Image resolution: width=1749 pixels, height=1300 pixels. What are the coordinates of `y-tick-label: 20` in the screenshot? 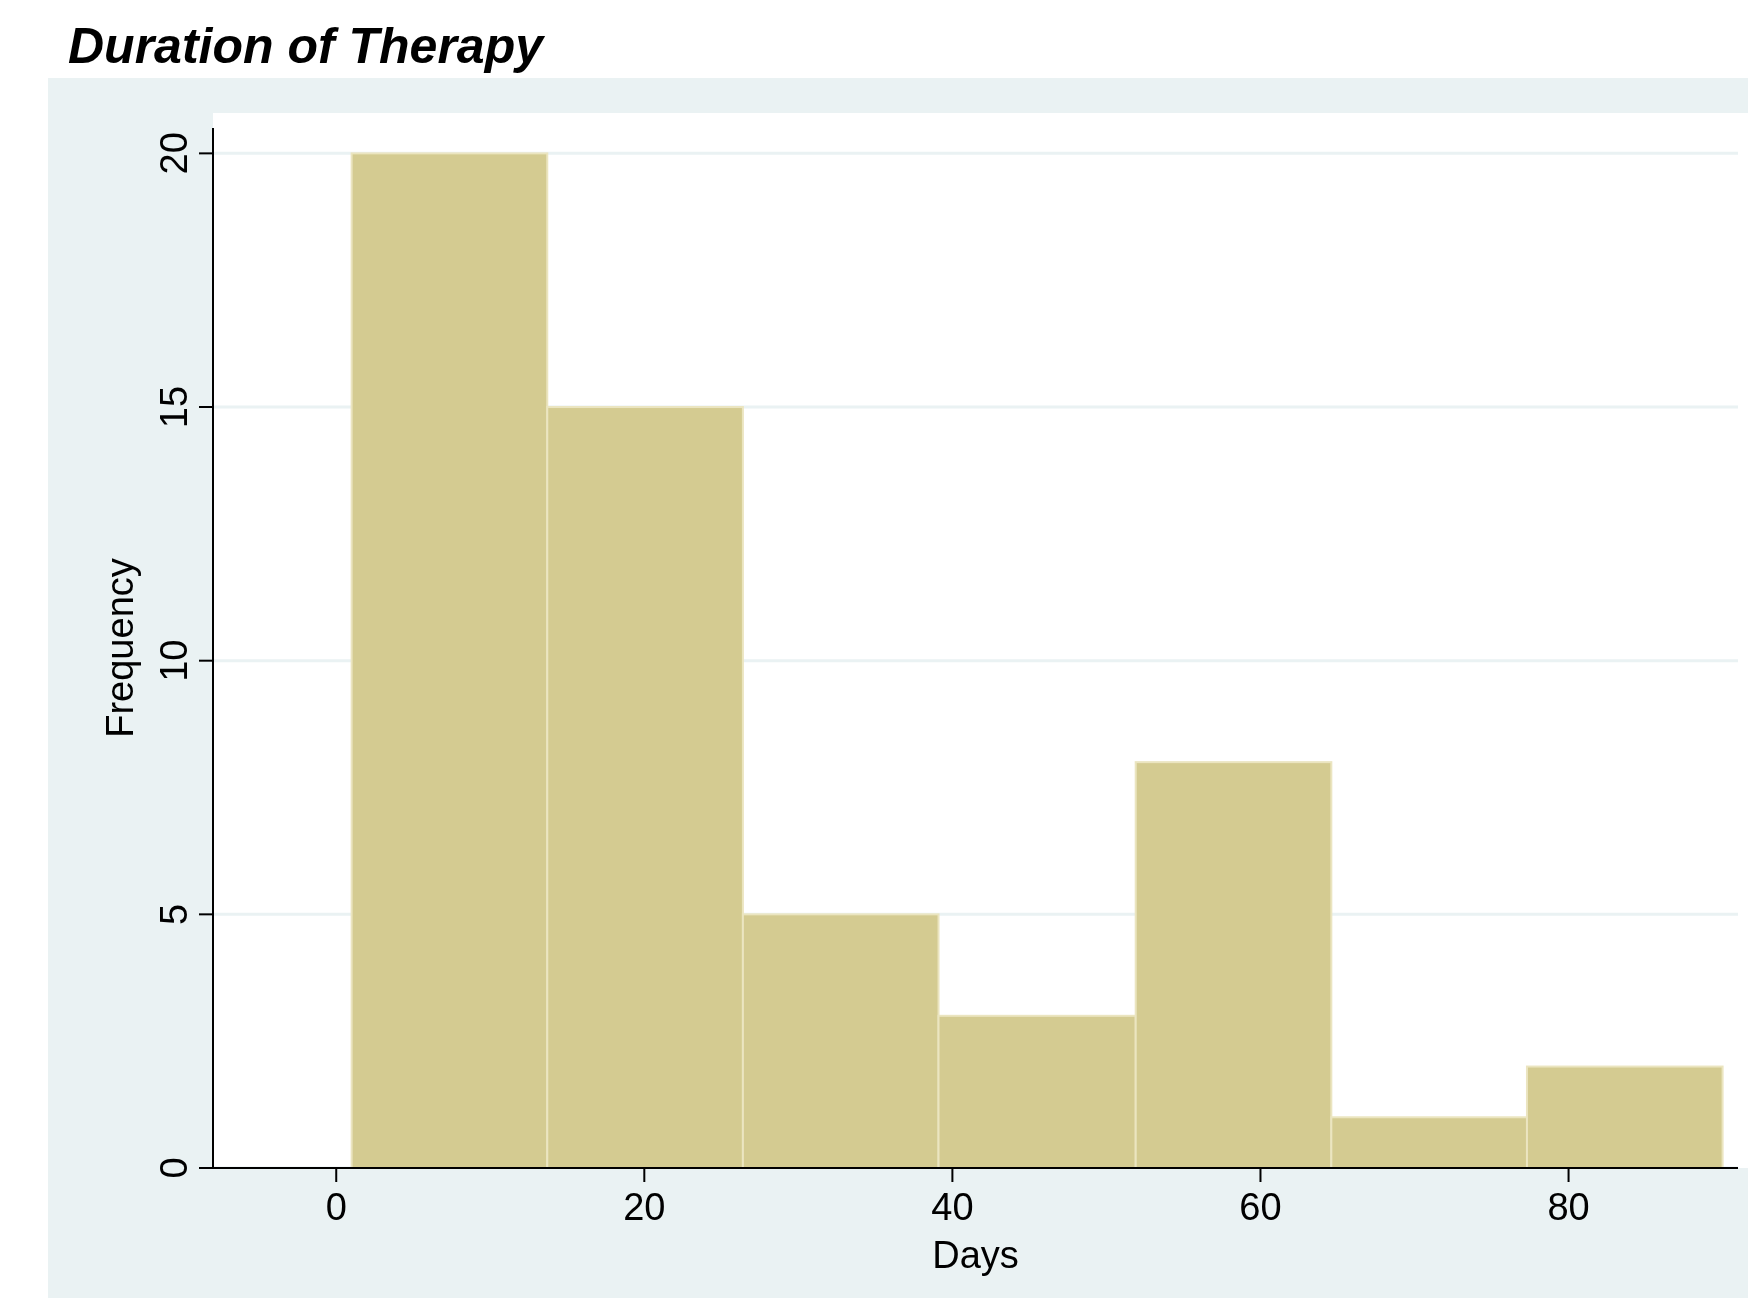 It's located at (174, 153).